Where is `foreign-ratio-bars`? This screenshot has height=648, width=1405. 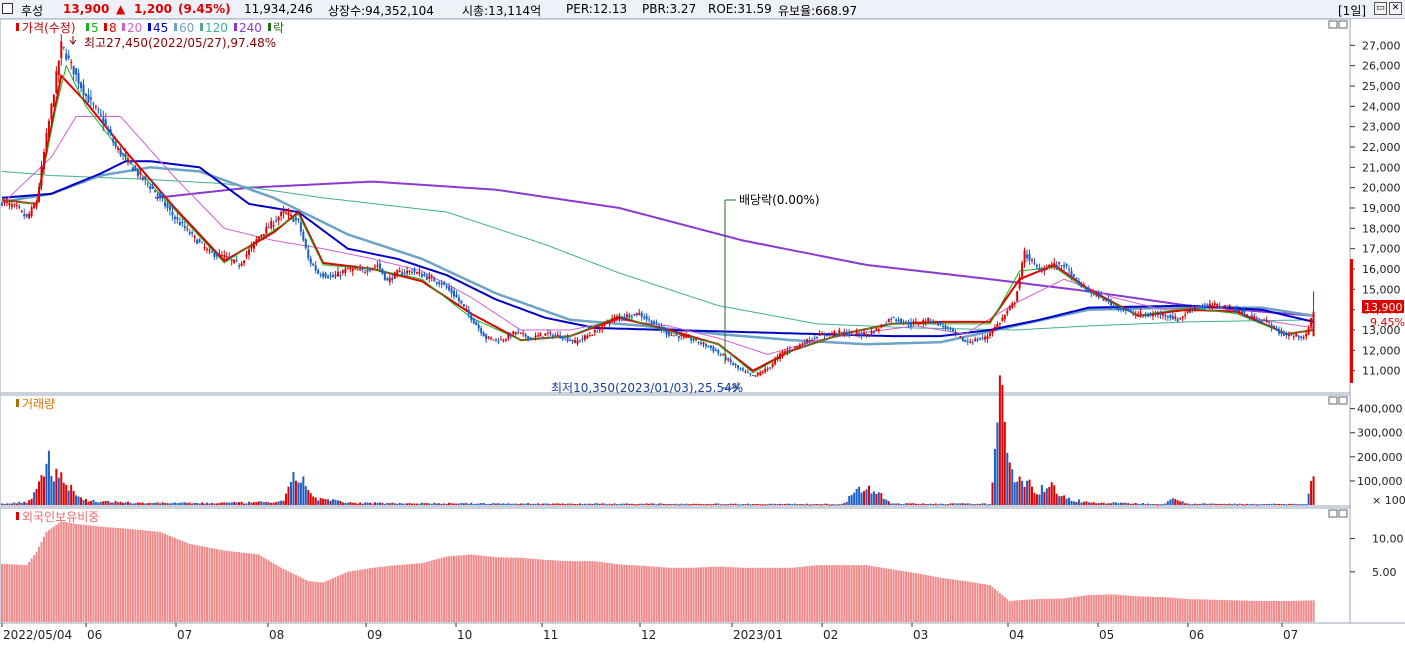
foreign-ratio-bars is located at coordinates (658, 571).